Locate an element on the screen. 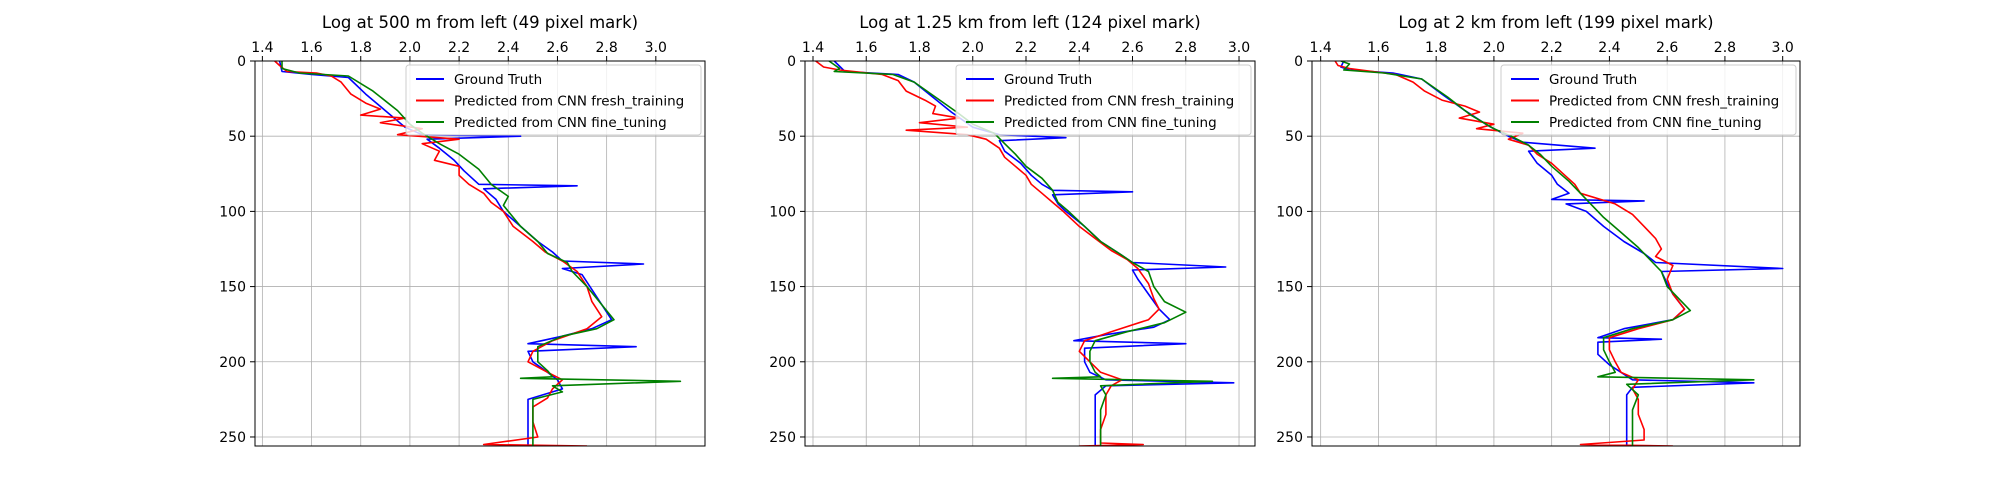 The image size is (2000, 504). chart-title: Log at 500 m from left (49 pixel mark) is located at coordinates (480, 22).